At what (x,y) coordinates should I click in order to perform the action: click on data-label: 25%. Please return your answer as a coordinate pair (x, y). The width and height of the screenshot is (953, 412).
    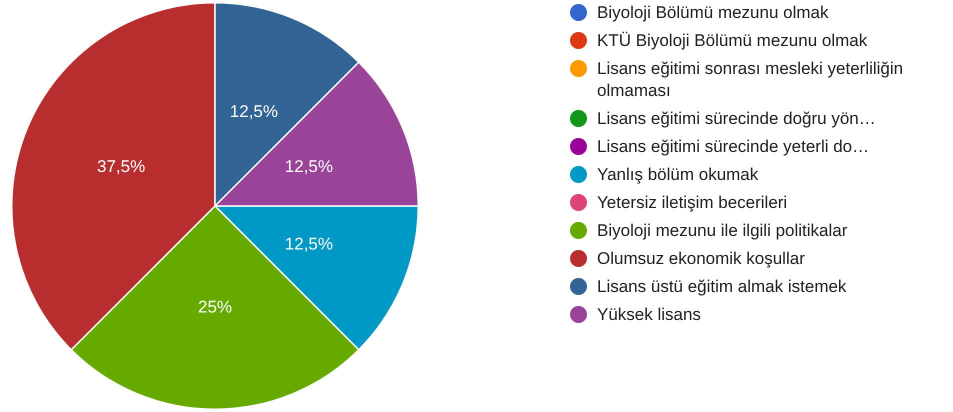
    Looking at the image, I should click on (215, 306).